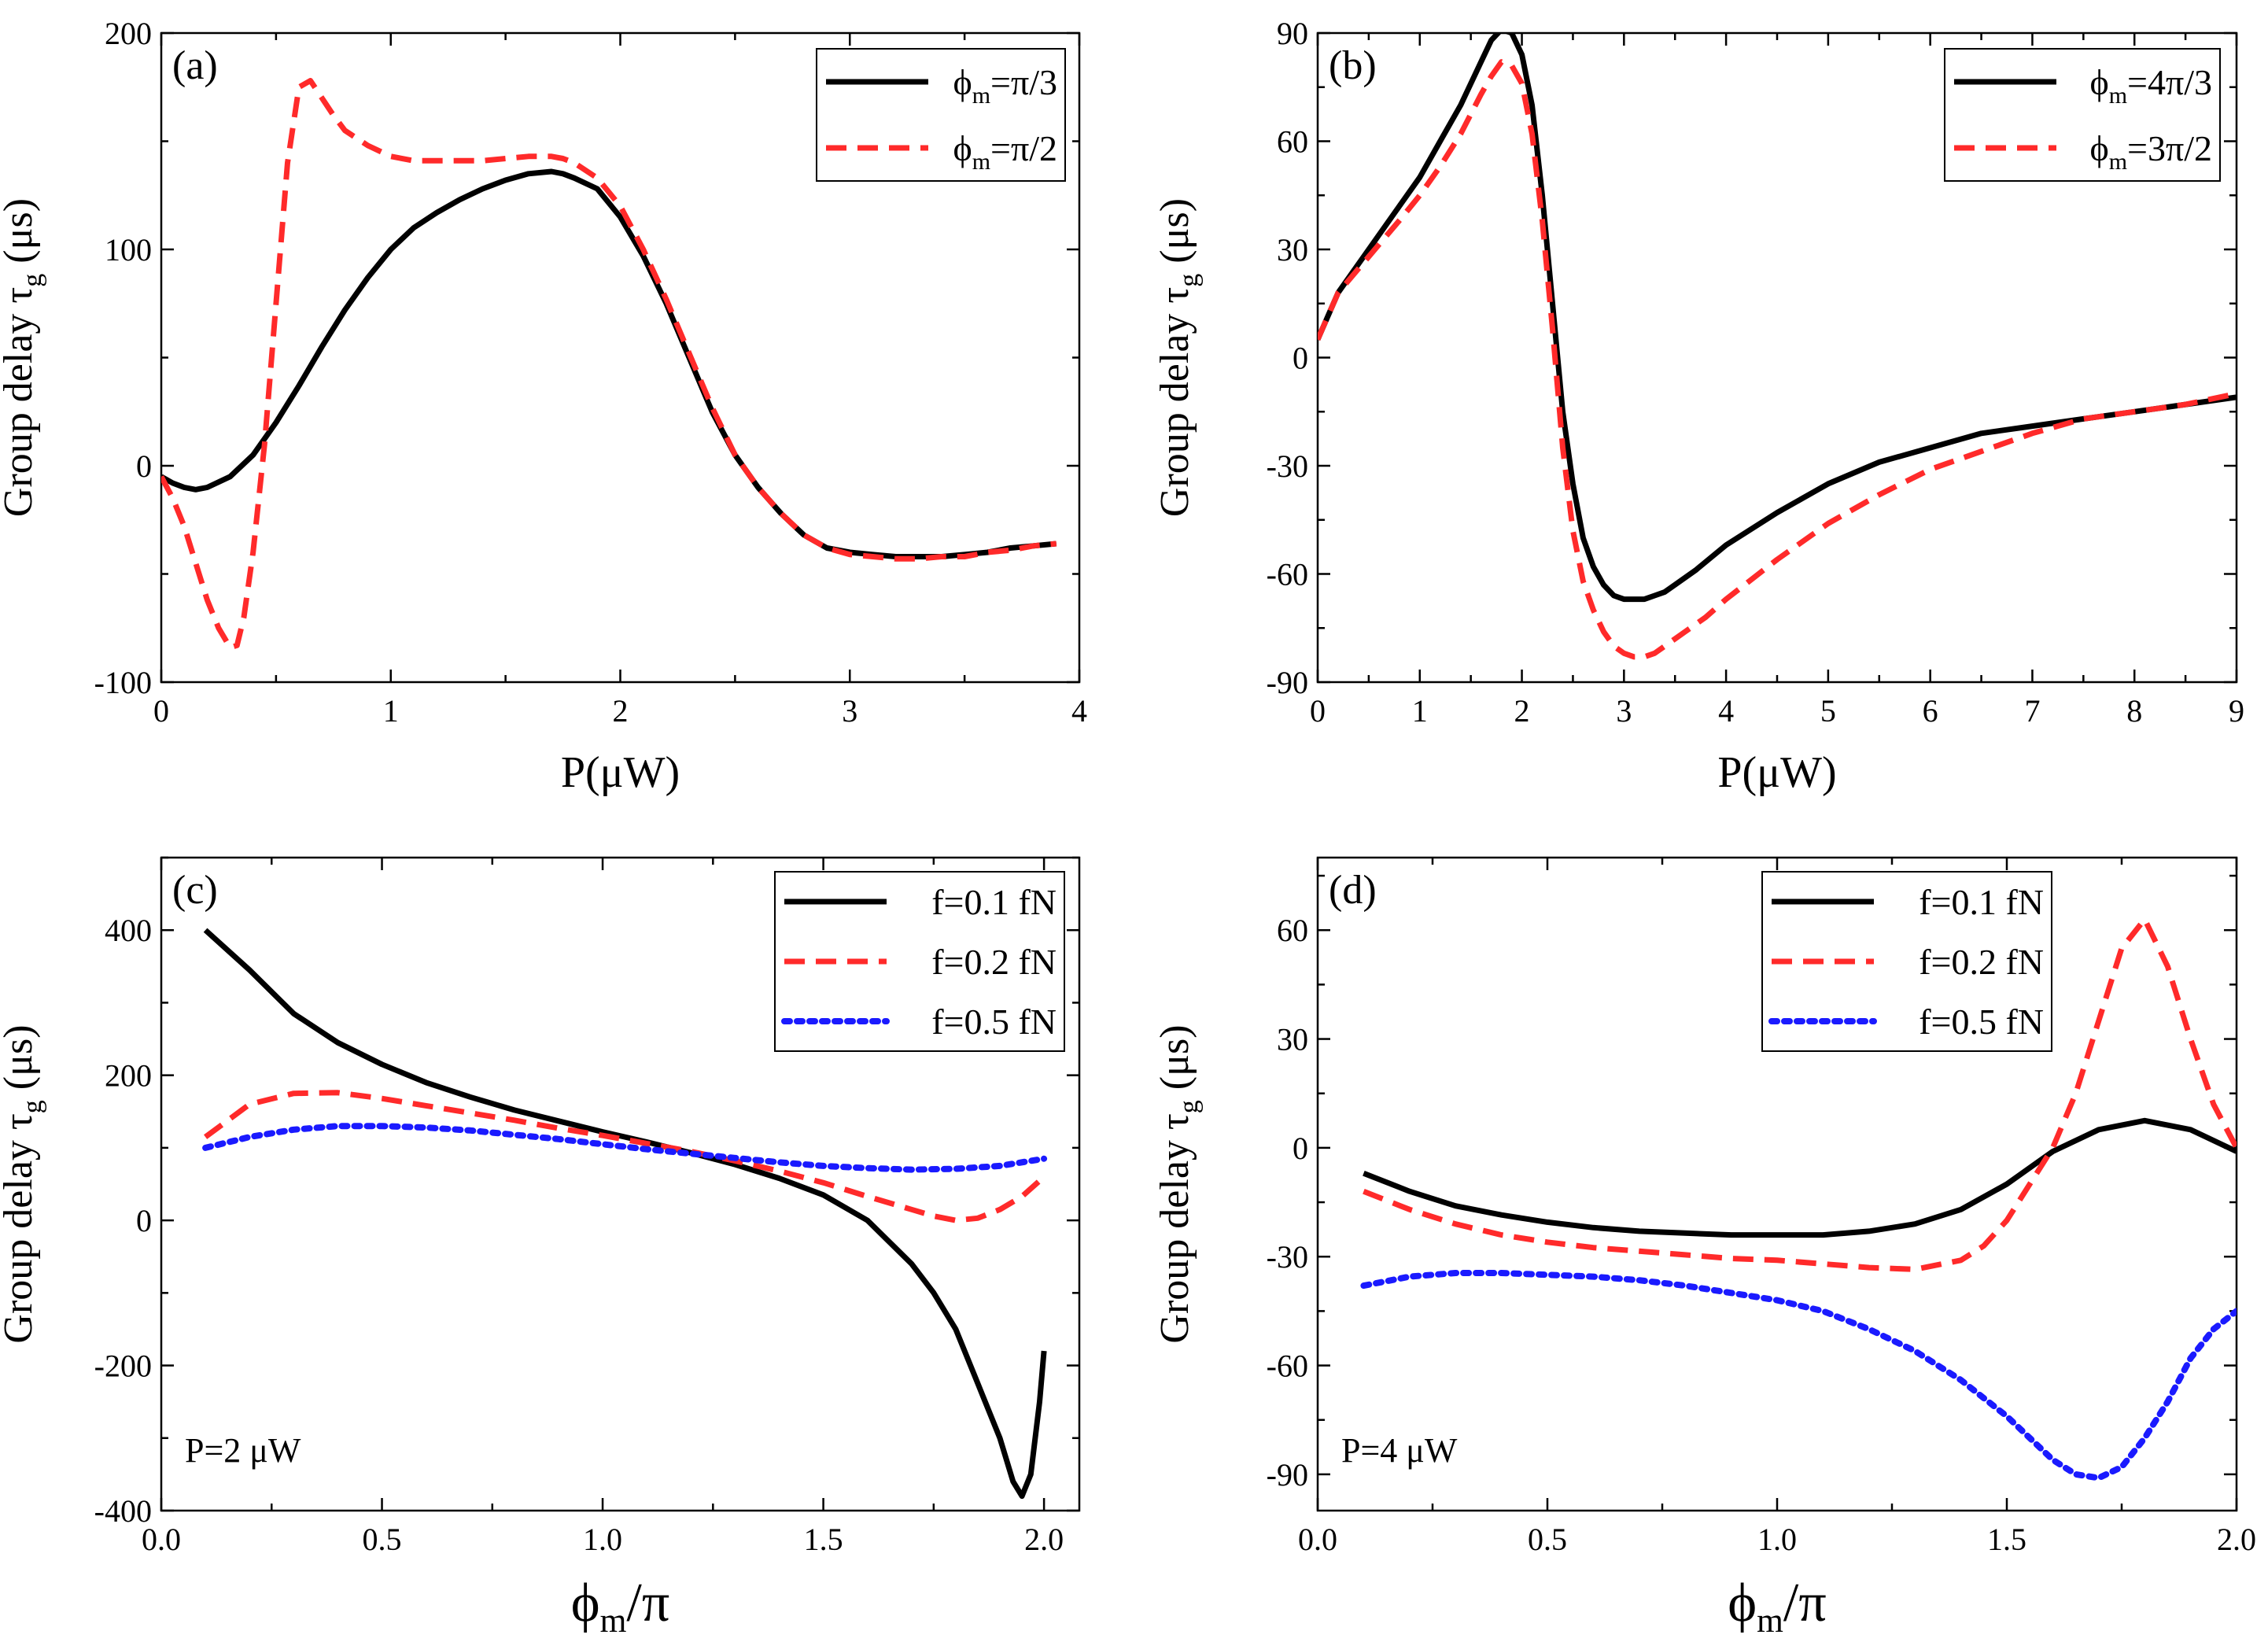 This screenshot has height=1642, width=2268. I want to click on y-tick-label: 200, so click(128, 1076).